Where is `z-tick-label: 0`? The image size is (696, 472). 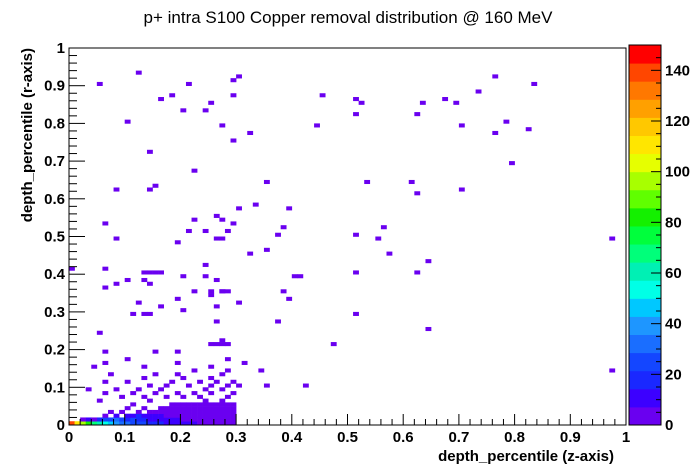 z-tick-label: 0 is located at coordinates (669, 425).